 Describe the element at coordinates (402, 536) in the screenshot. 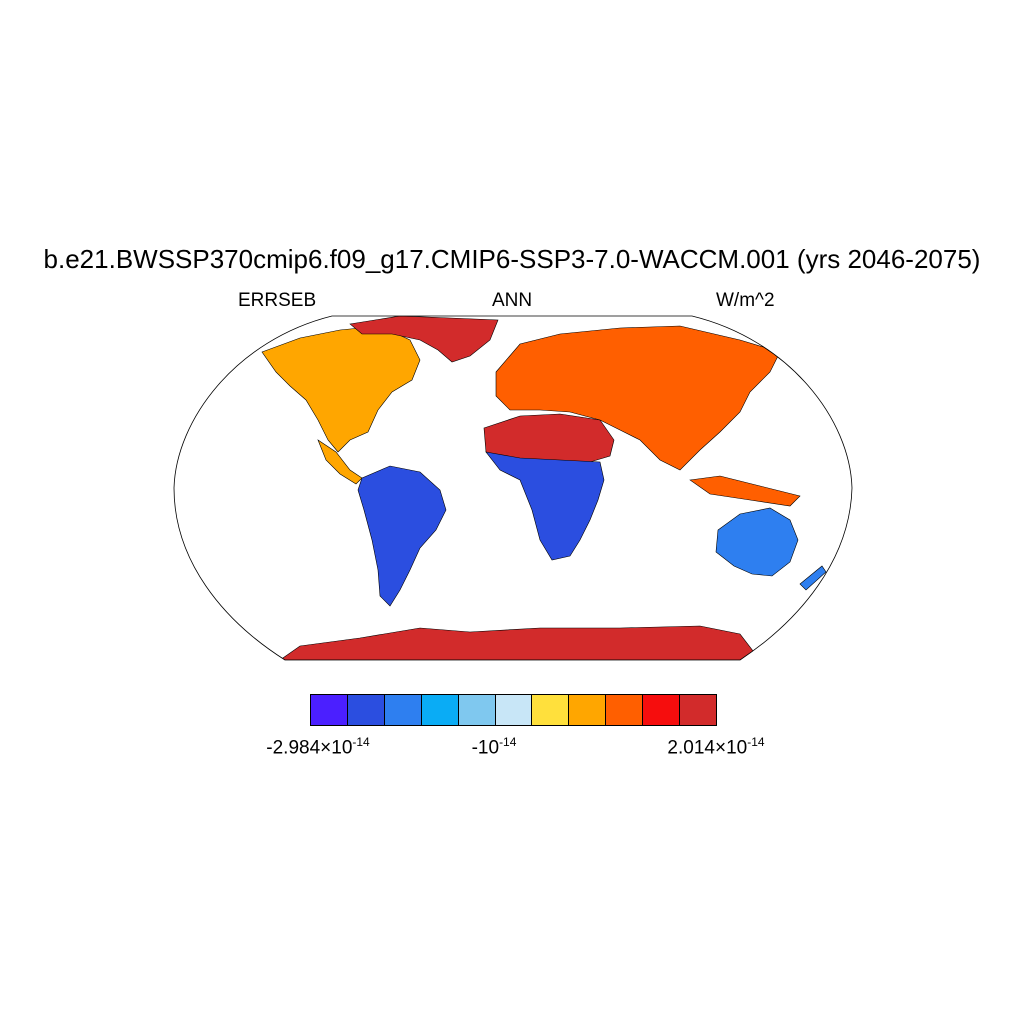

I see `south-america` at that location.